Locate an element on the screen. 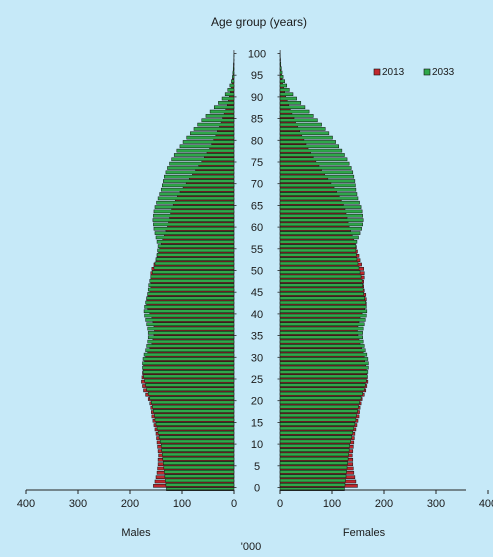 The image size is (493, 557). unit-label: '000 is located at coordinates (251, 547).